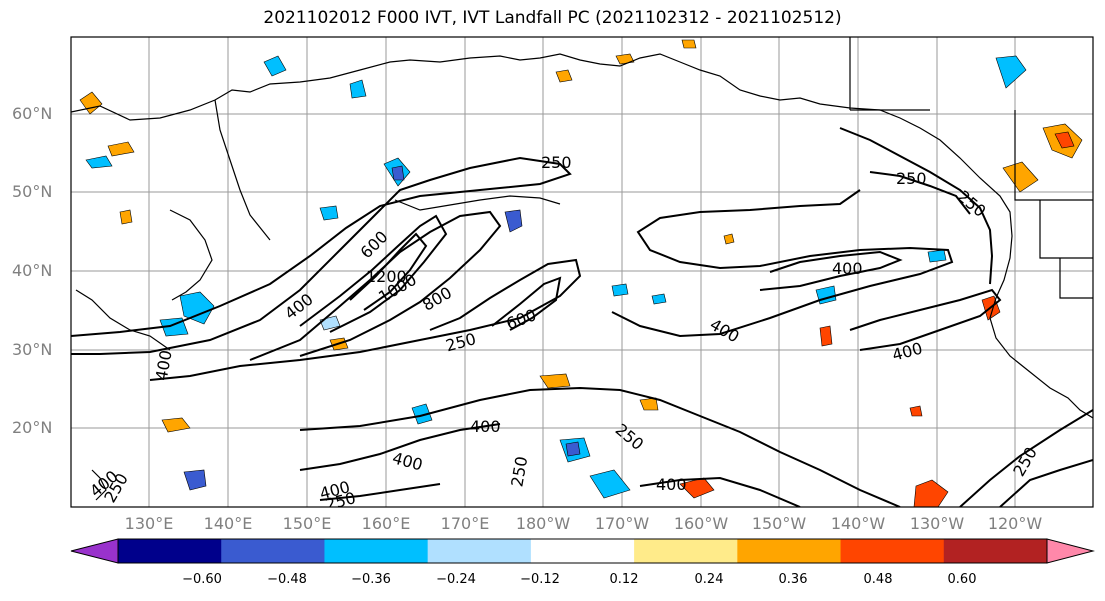  Describe the element at coordinates (149, 523) in the screenshot. I see `longitude-label: 130°E` at that location.